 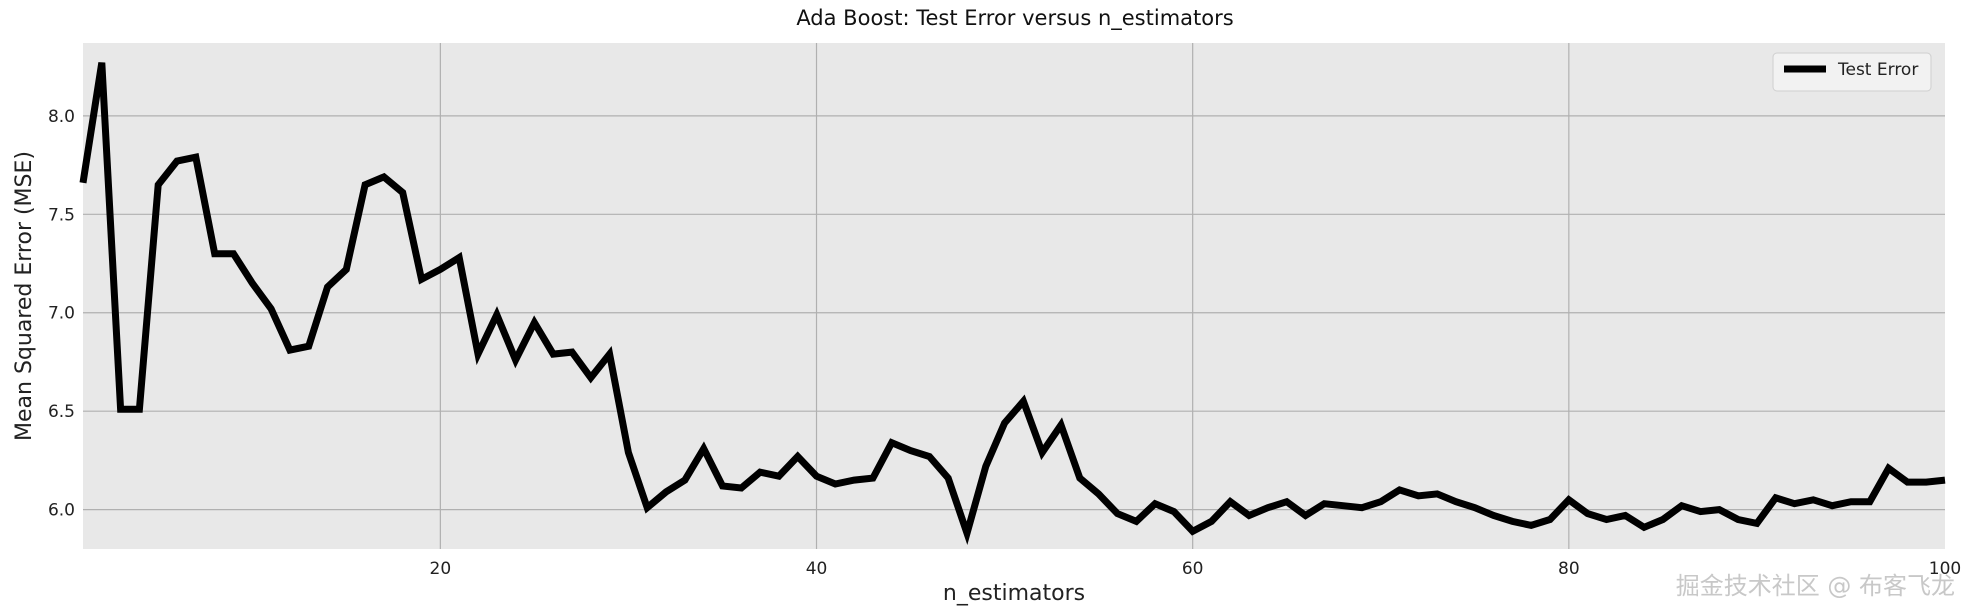 What do you see at coordinates (61, 412) in the screenshot?
I see `y-tick-label: 6.5` at bounding box center [61, 412].